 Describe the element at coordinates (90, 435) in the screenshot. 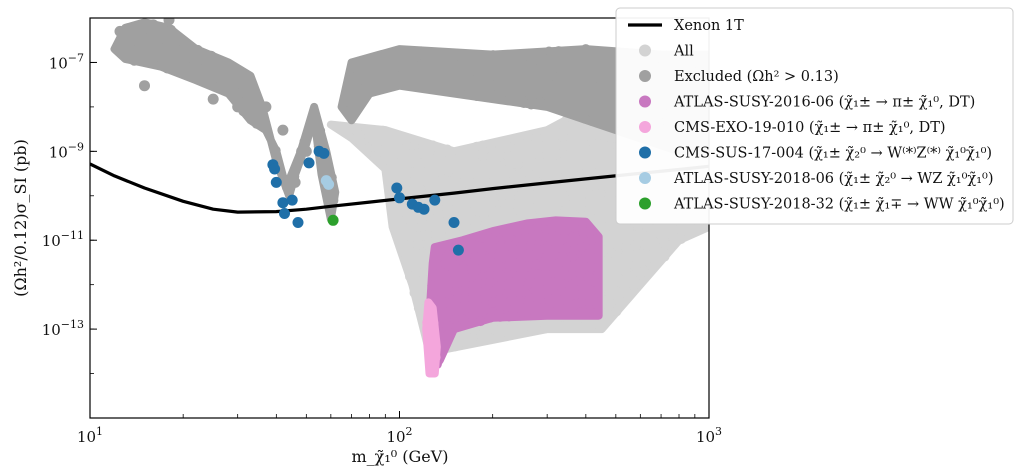

I see `x-tick-label: 101` at that location.